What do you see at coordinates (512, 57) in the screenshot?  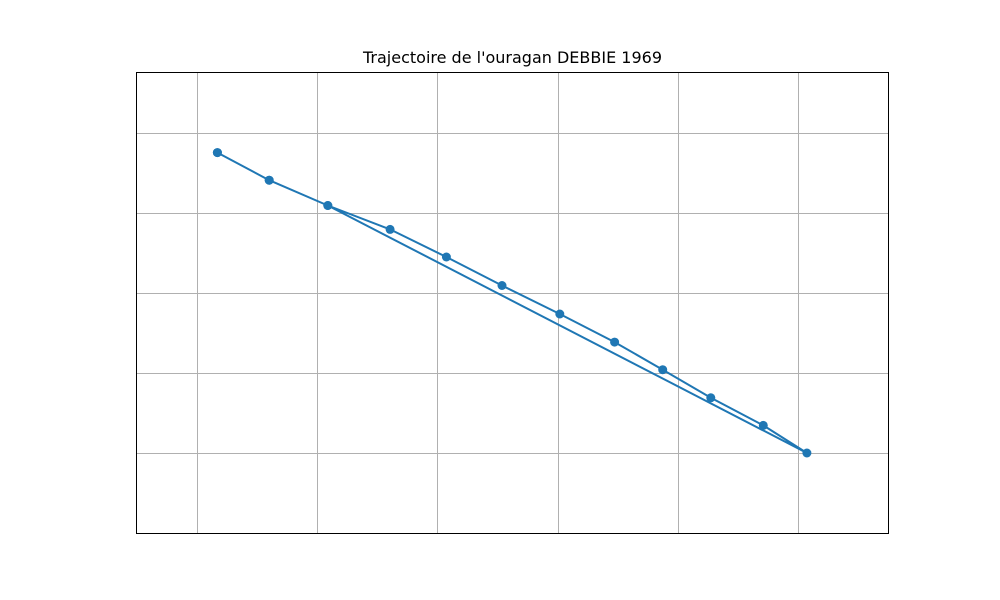 I see `chart-title: Trajectoire de l'ouragan DEBBIE 1969` at bounding box center [512, 57].